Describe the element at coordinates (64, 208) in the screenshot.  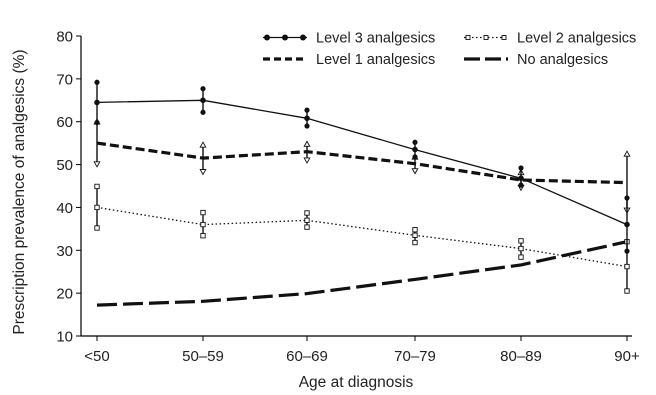
I see `y-tick-label-40: 40` at that location.